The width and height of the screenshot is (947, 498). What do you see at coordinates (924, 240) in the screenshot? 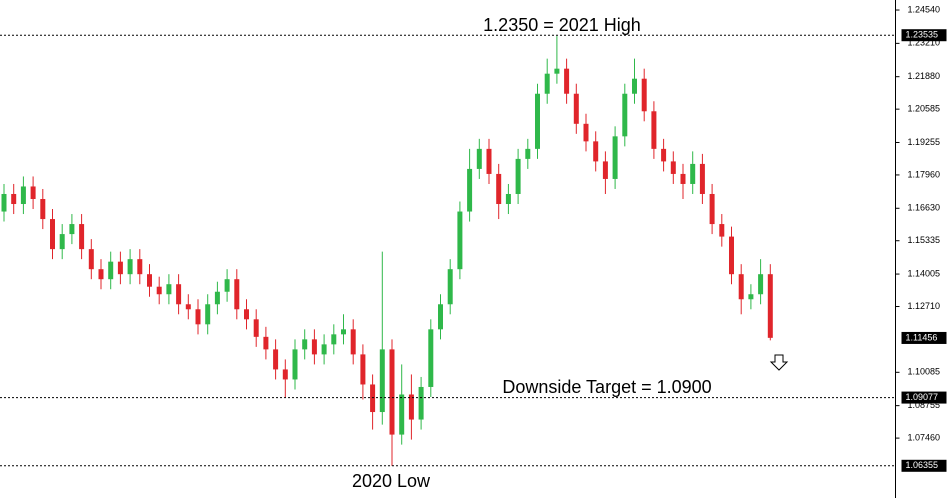
I see `y-tick-label: 1.15335` at bounding box center [924, 240].